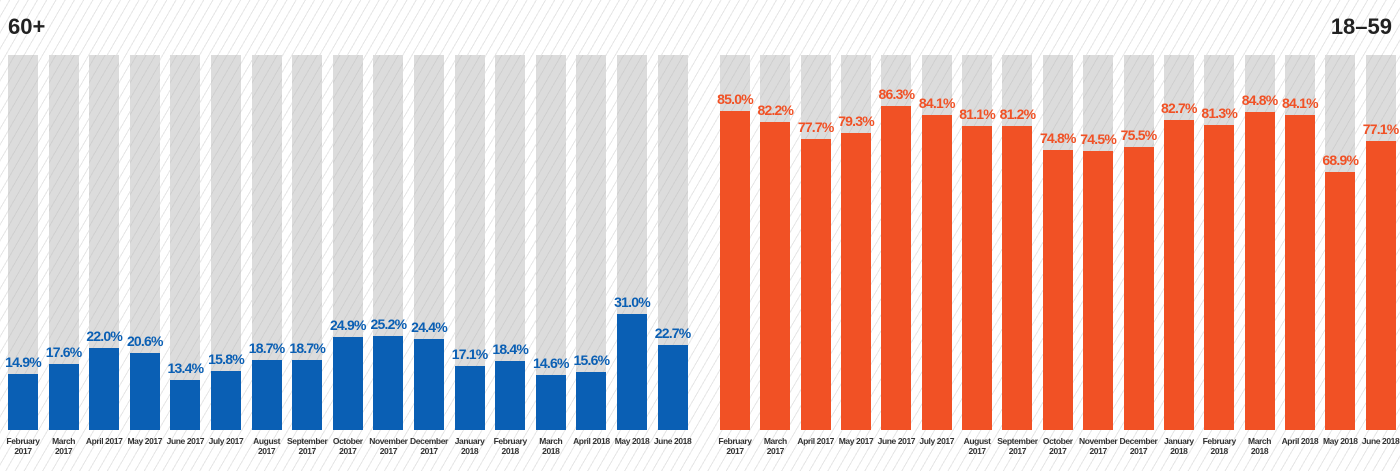 The width and height of the screenshot is (1400, 471). What do you see at coordinates (735, 99) in the screenshot?
I see `value-label: 85.0%` at bounding box center [735, 99].